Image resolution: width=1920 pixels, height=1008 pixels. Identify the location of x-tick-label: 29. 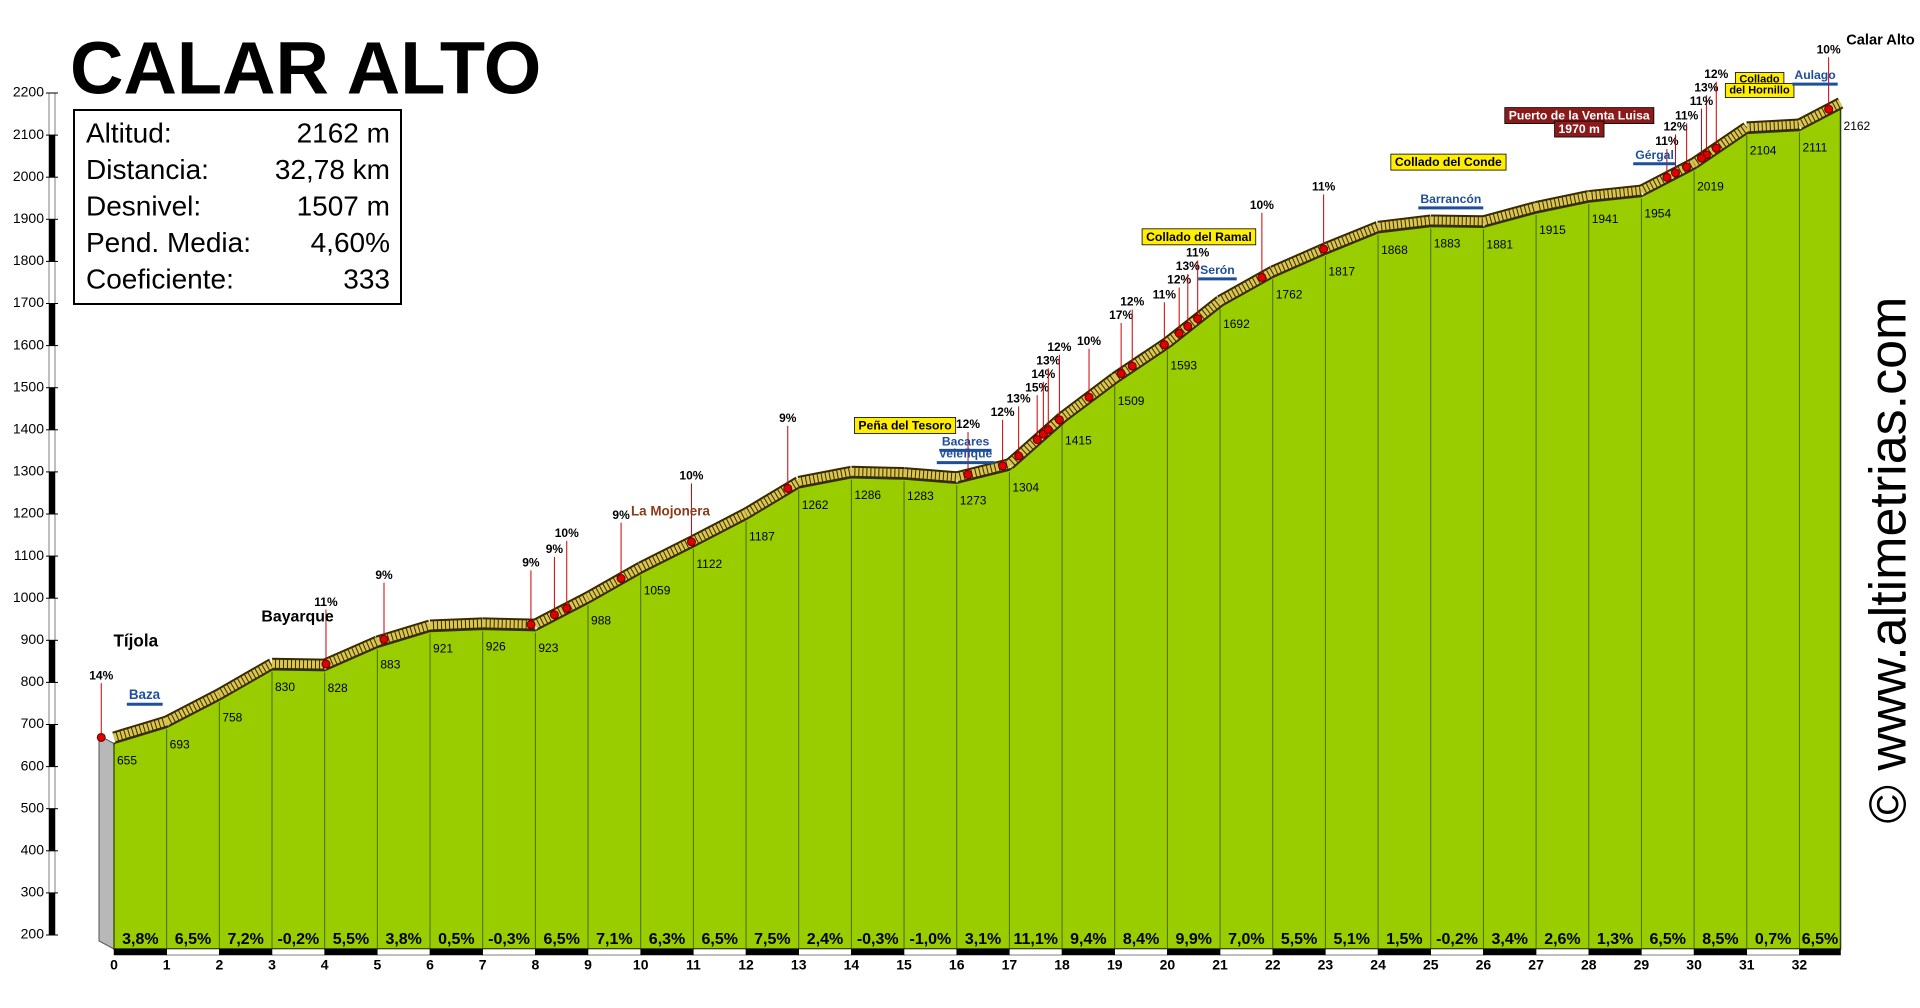
(1642, 965).